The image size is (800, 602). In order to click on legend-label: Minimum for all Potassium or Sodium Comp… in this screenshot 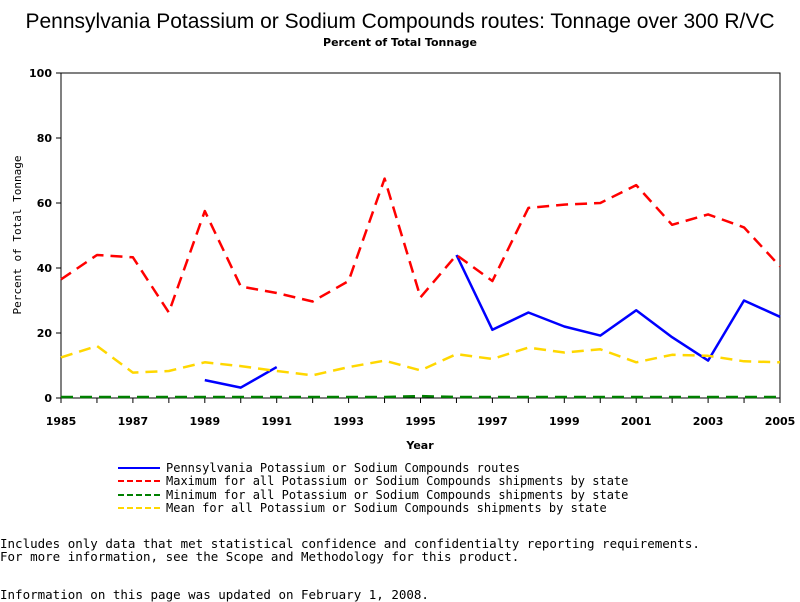, I will do `click(397, 494)`.